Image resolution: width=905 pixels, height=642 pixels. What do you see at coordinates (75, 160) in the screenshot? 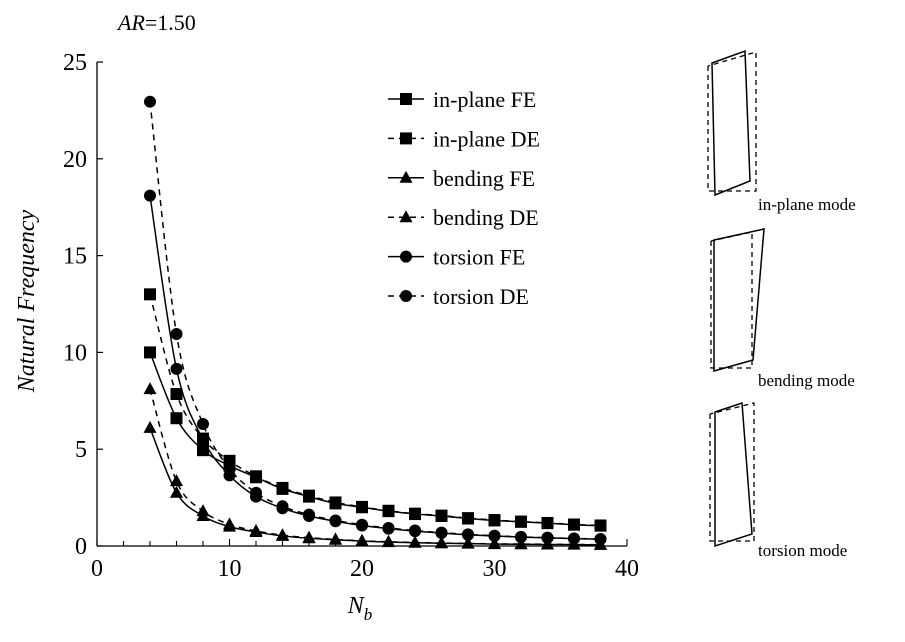
I see `y-tick-label: 20` at bounding box center [75, 160].